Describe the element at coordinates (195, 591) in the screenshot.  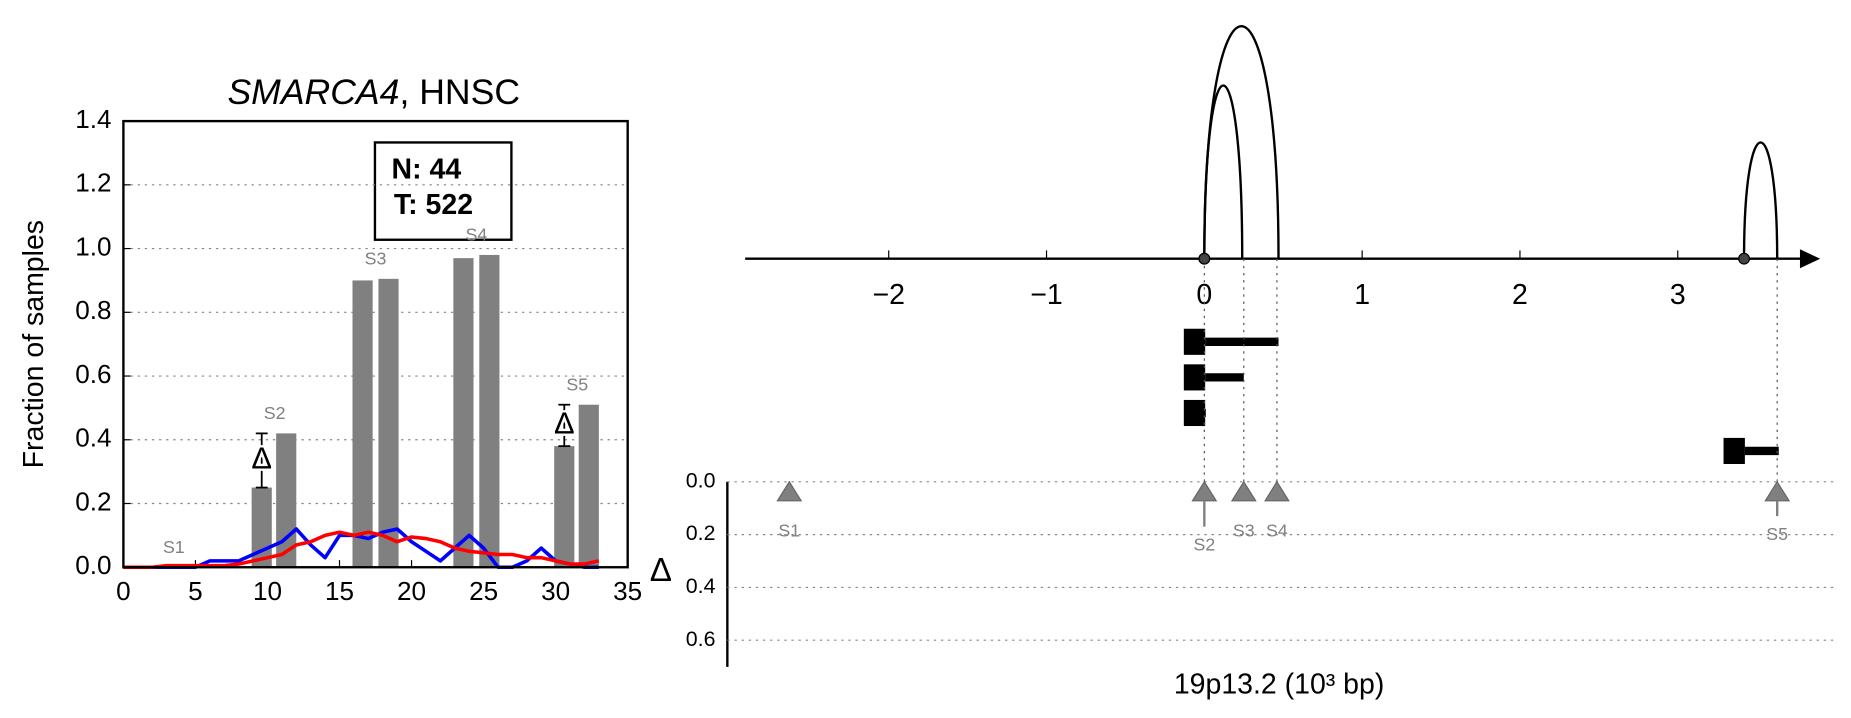
I see `x-tick-label: 5` at that location.